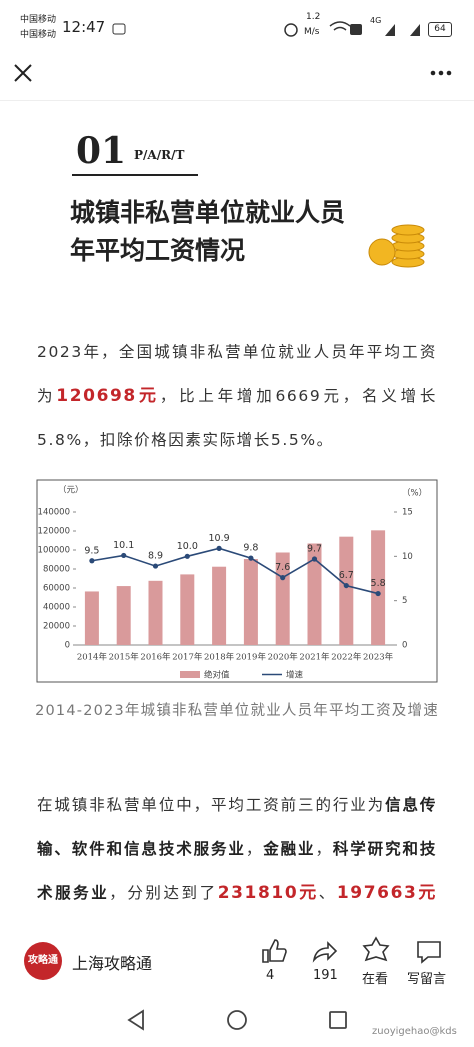 This screenshot has width=474, height=1047. Describe the element at coordinates (237, 100) in the screenshot. I see `divider` at that location.